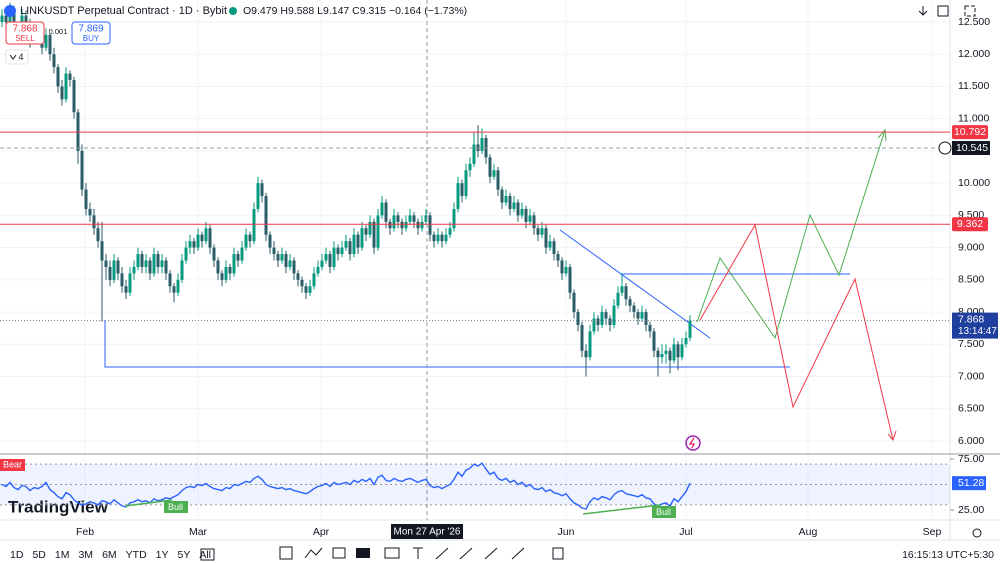 The height and width of the screenshot is (563, 1000). Describe the element at coordinates (971, 344) in the screenshot. I see `y-tick-label: 7.500` at that location.